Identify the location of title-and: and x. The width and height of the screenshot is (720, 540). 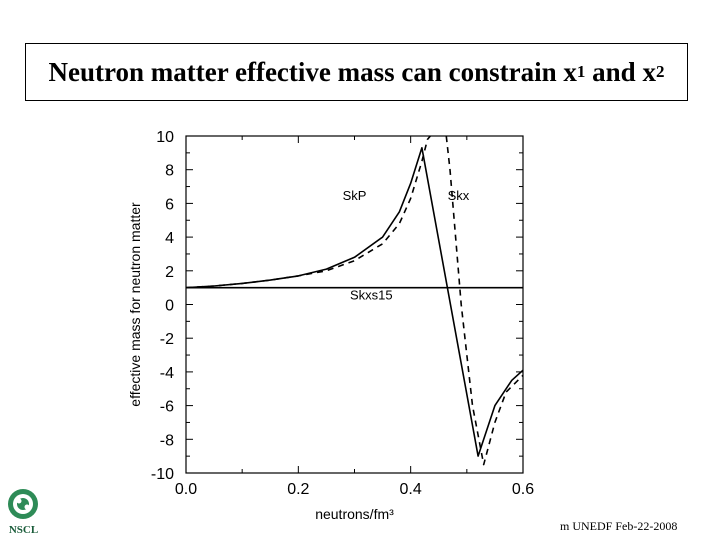
(620, 71).